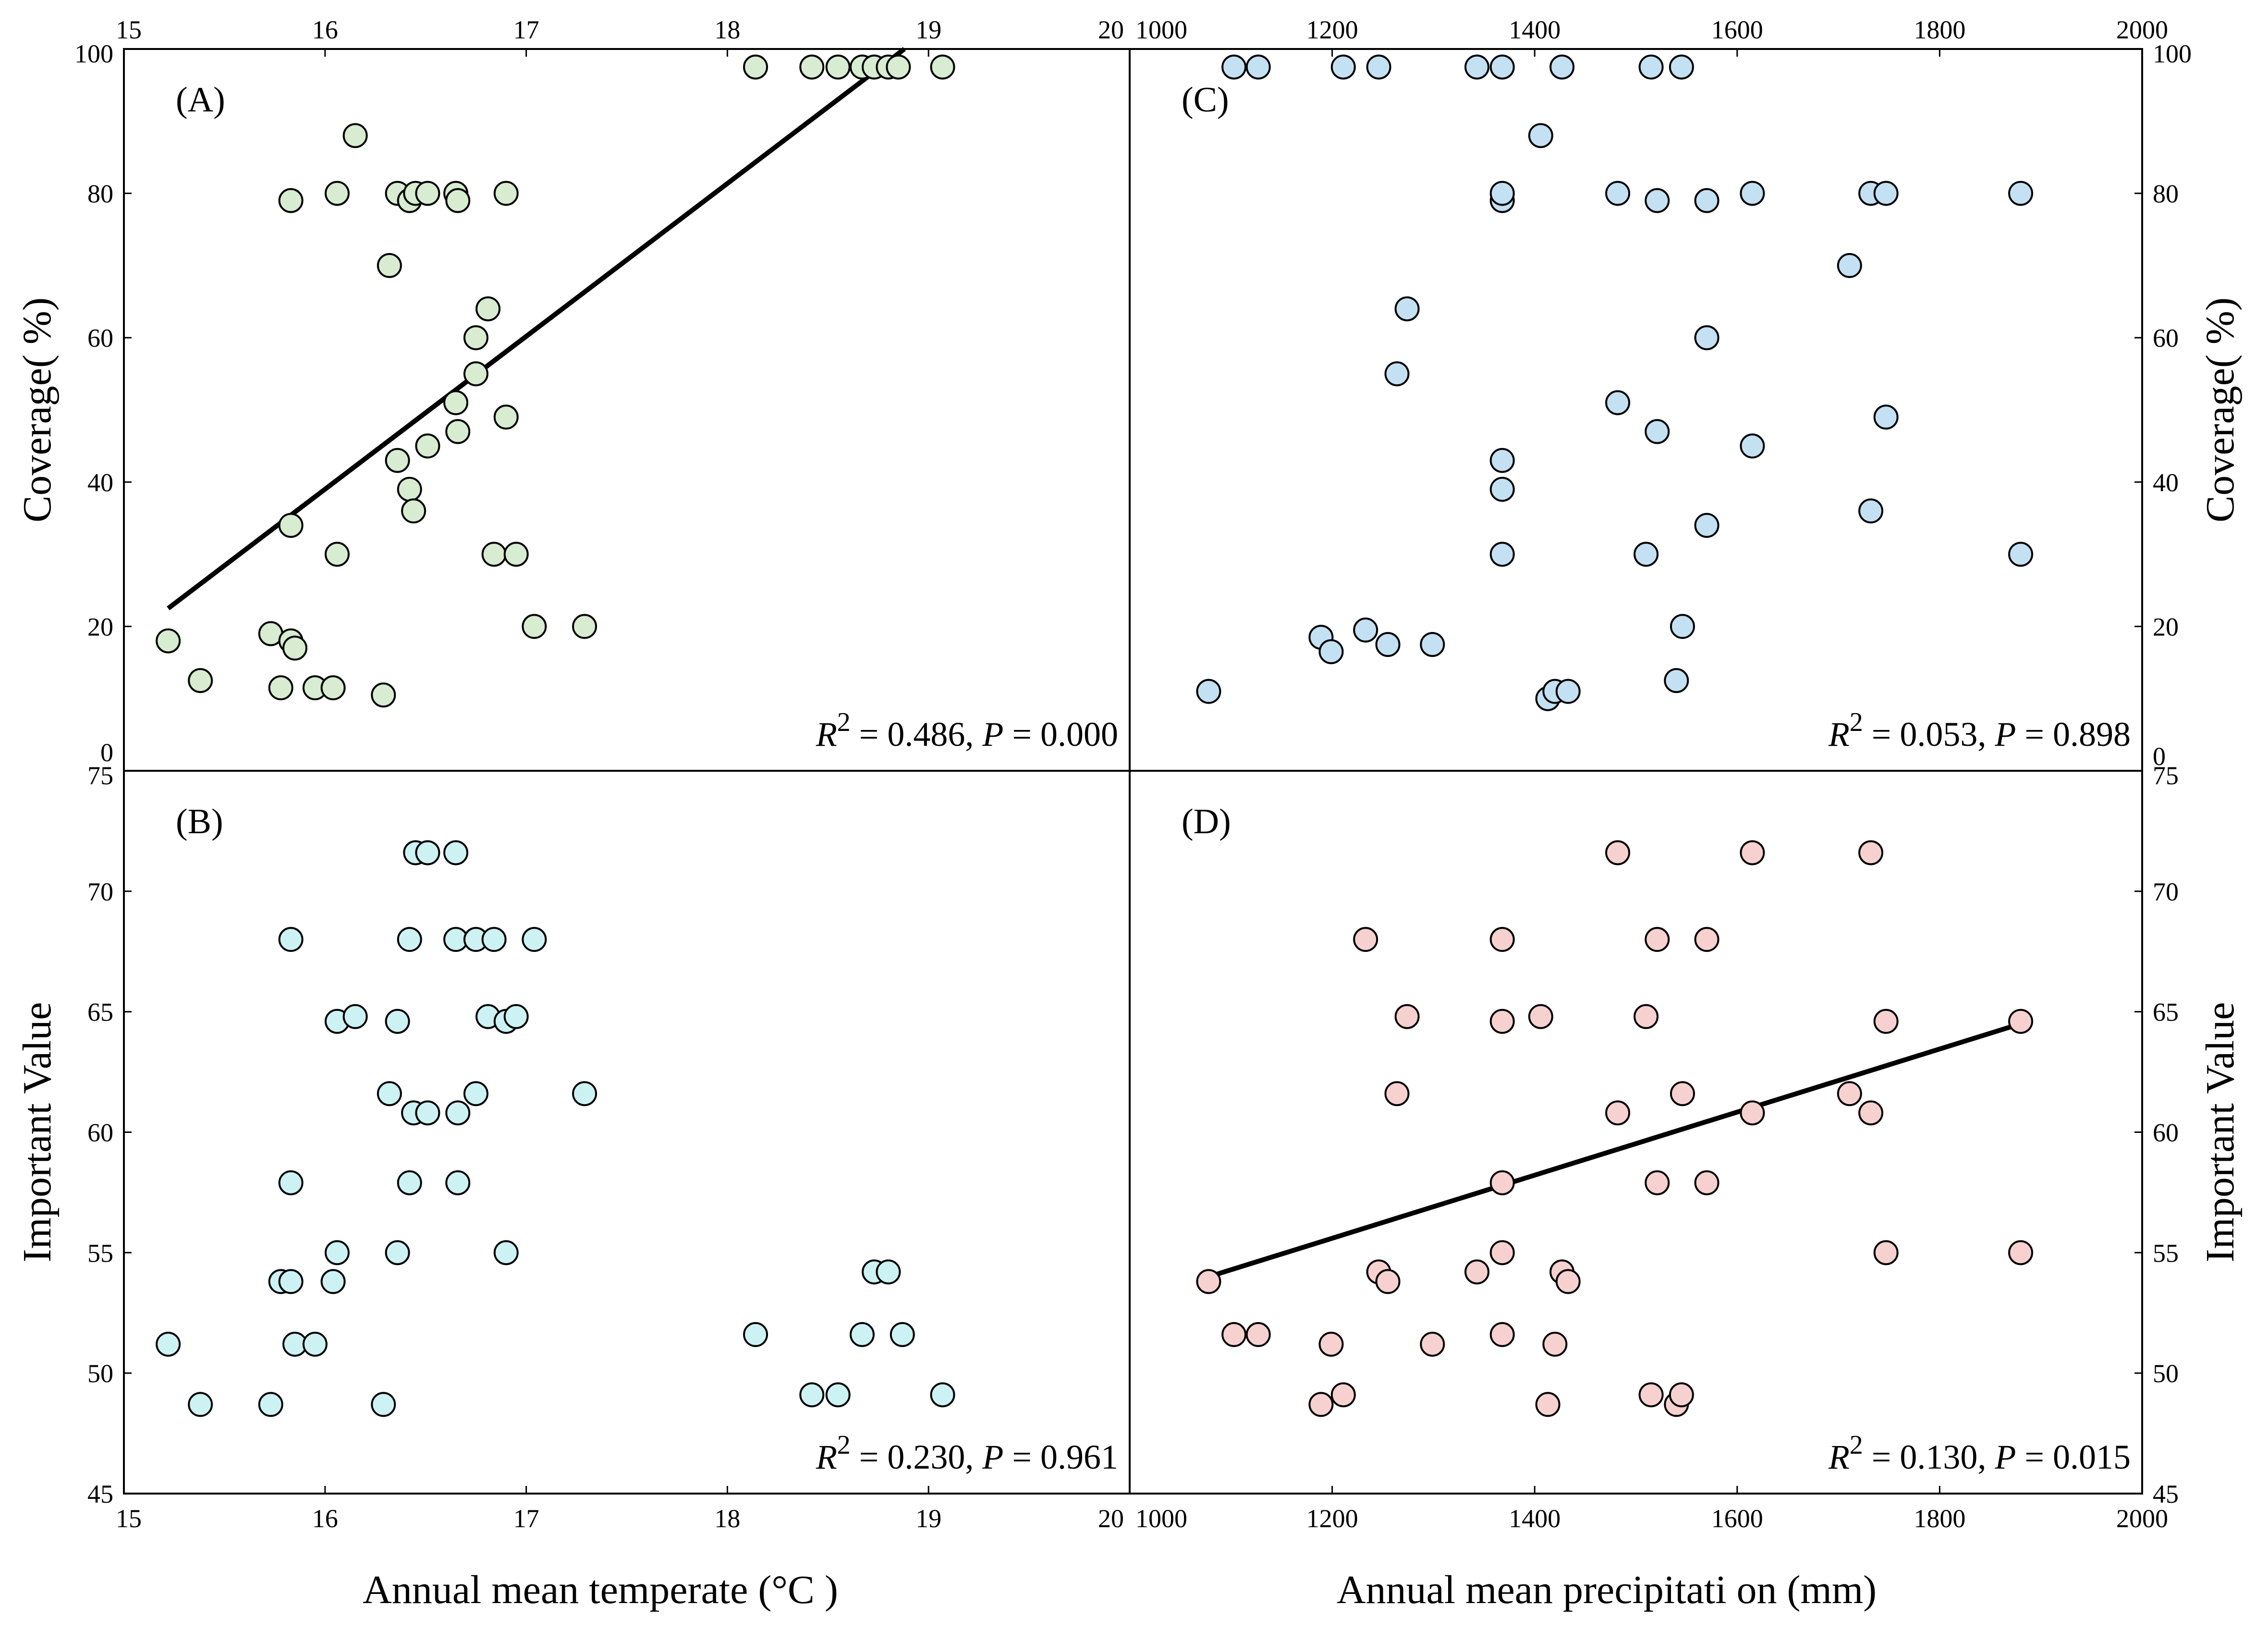 This screenshot has height=1629, width=2268. Describe the element at coordinates (1929, 734) in the screenshot. I see `r2-value: = 0.053,` at that location.